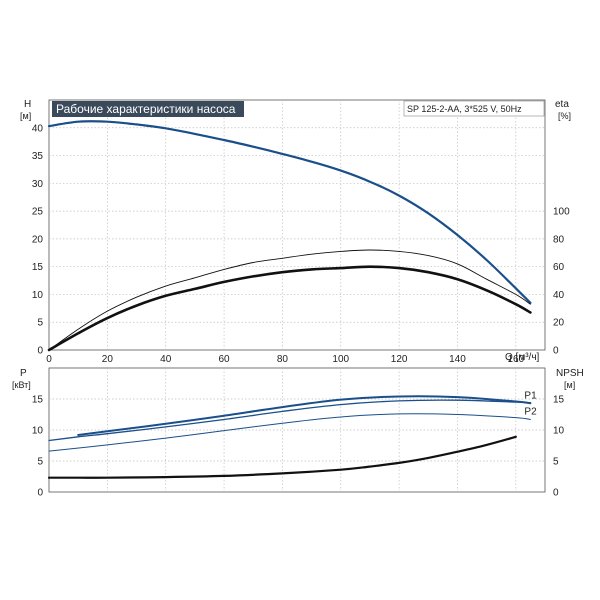  Describe the element at coordinates (38, 128) in the screenshot. I see `y-tick-label: 40` at that location.